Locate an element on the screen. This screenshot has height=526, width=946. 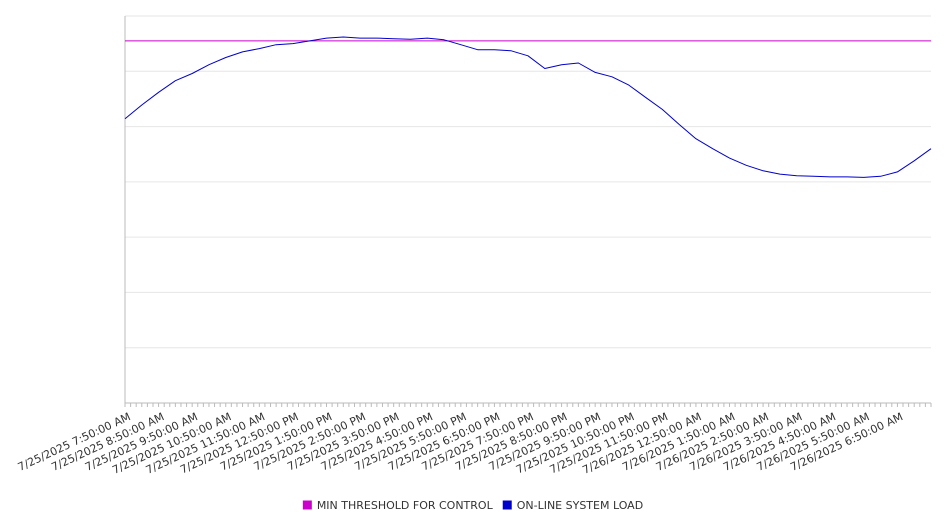
legend-label-min-threshold-for-control: MIN THRESHOLD FOR CONTROL is located at coordinates (405, 505).